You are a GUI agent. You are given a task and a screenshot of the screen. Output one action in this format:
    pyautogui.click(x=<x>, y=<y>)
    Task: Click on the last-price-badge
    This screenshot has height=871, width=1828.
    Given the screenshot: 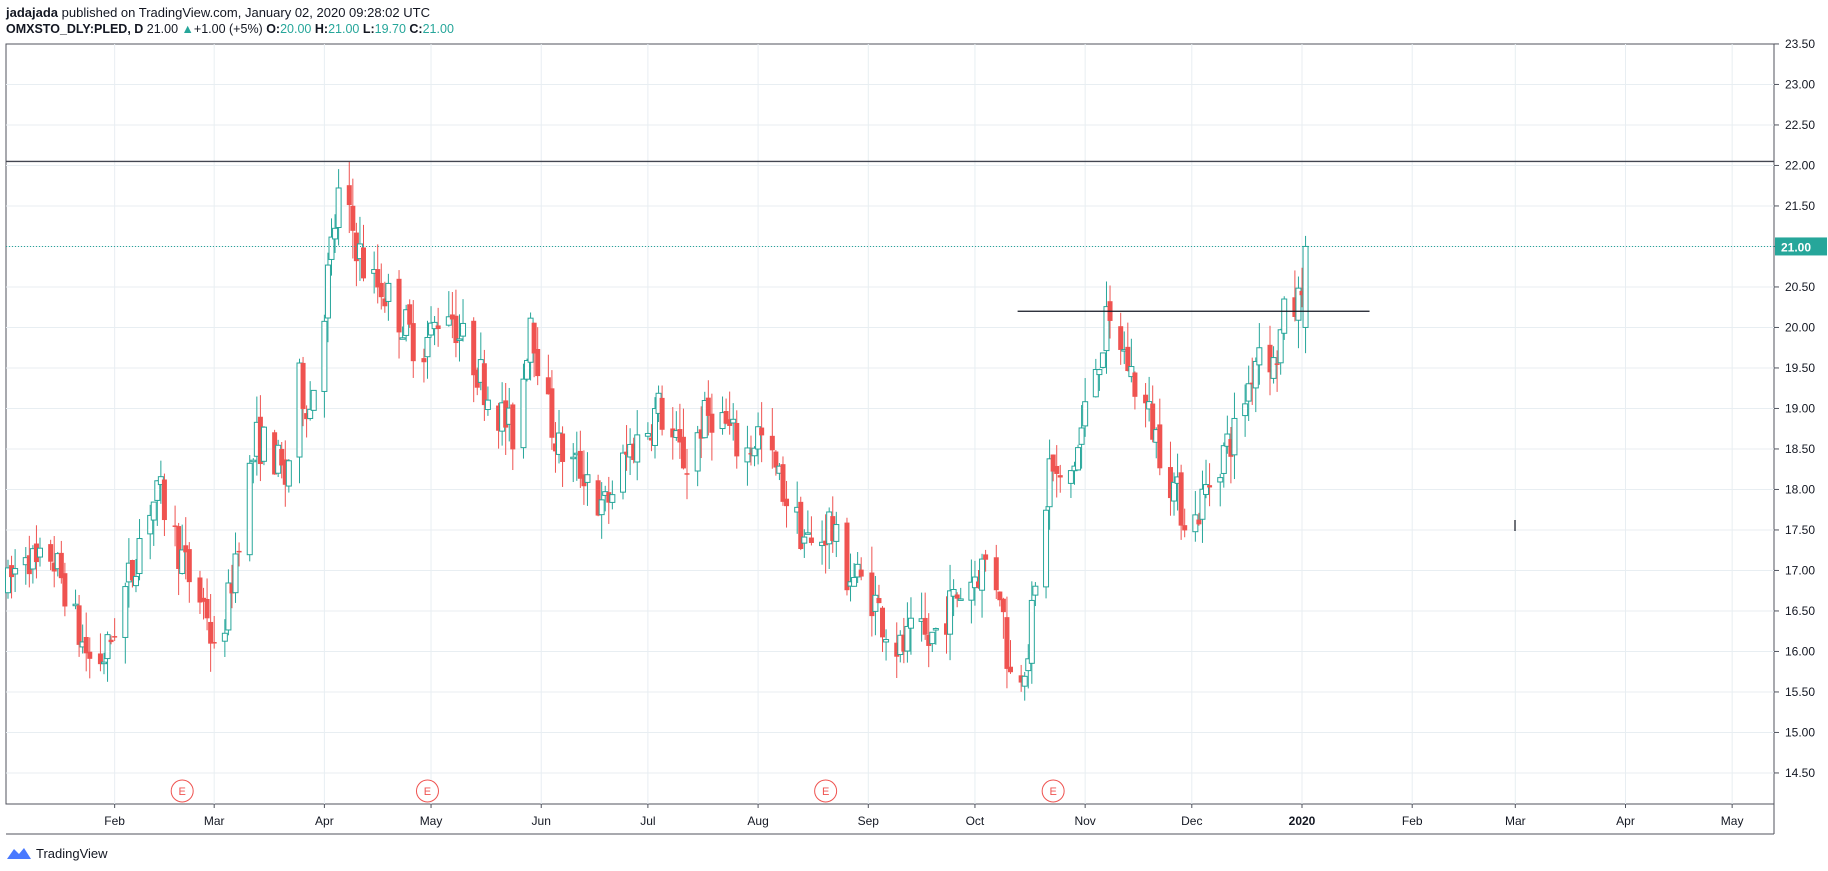 What is the action you would take?
    pyautogui.click(x=1801, y=246)
    